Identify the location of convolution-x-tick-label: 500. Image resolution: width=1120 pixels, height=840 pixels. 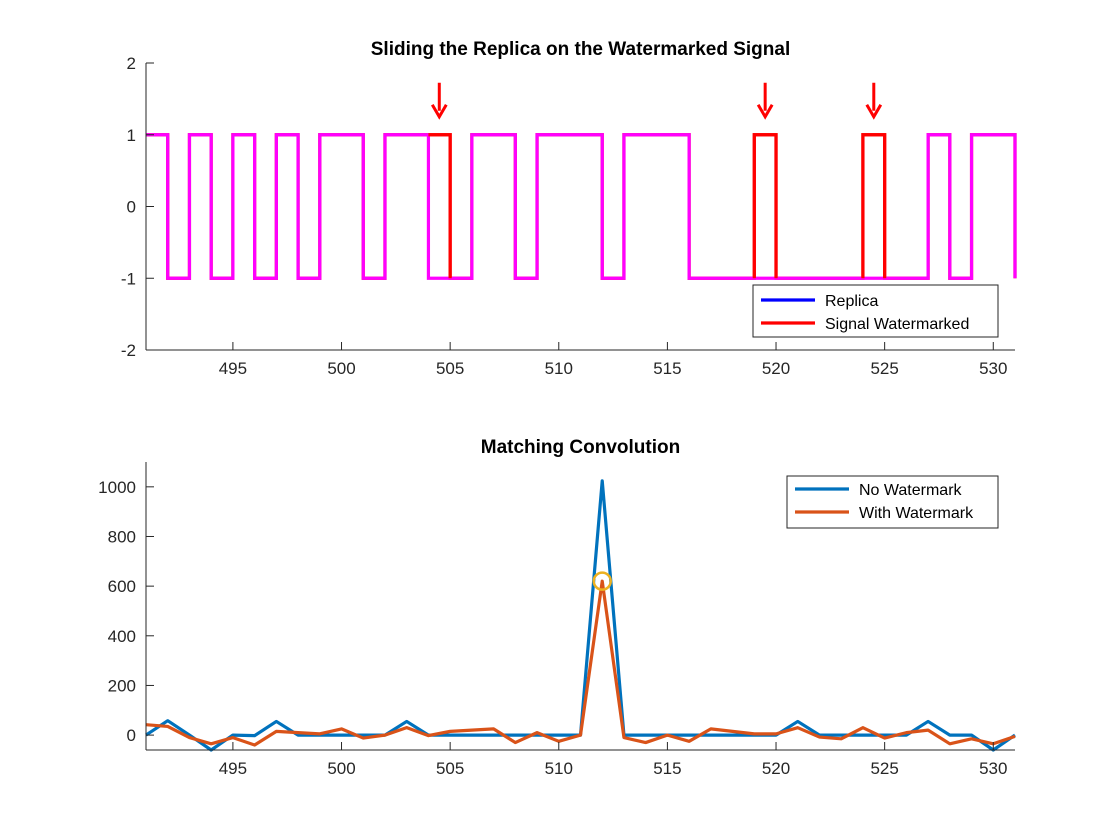
(341, 768).